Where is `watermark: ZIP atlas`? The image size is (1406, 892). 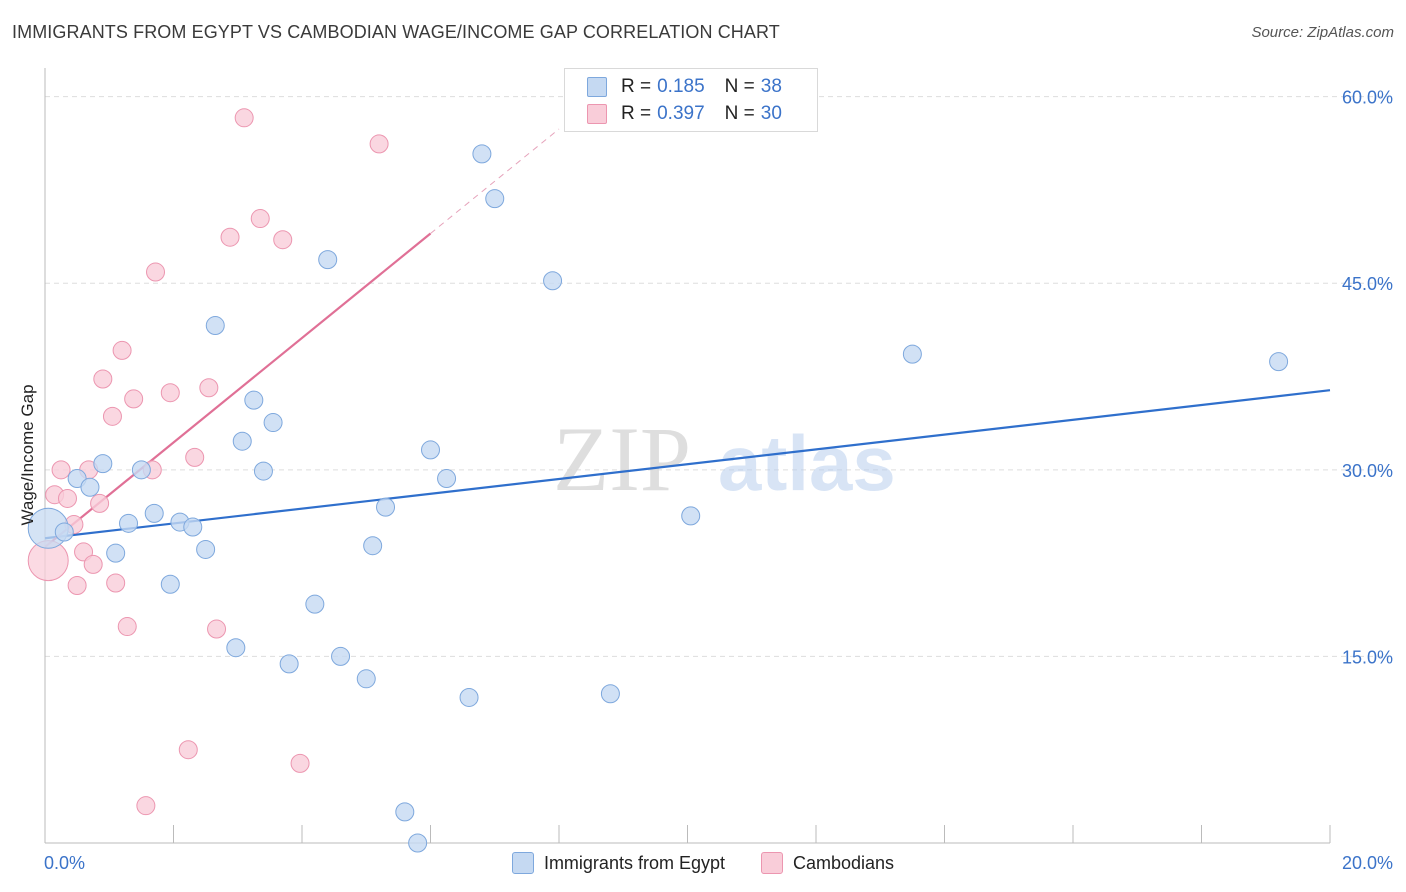 watermark: ZIP atlas is located at coordinates (724, 459).